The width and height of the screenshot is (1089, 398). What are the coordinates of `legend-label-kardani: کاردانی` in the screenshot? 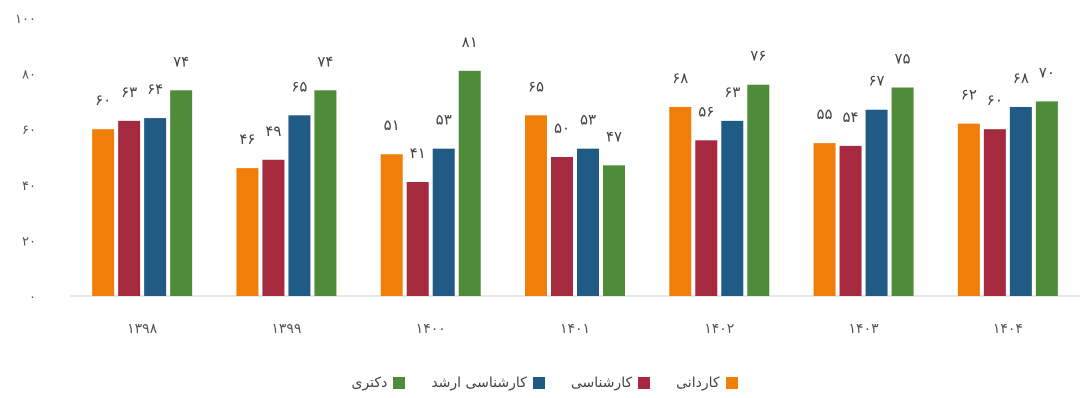 It's located at (698, 383).